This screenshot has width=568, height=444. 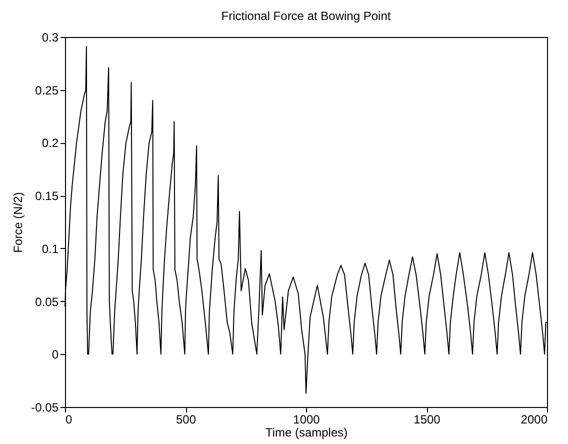 What do you see at coordinates (47, 90) in the screenshot?
I see `y-tick-label: 0.25` at bounding box center [47, 90].